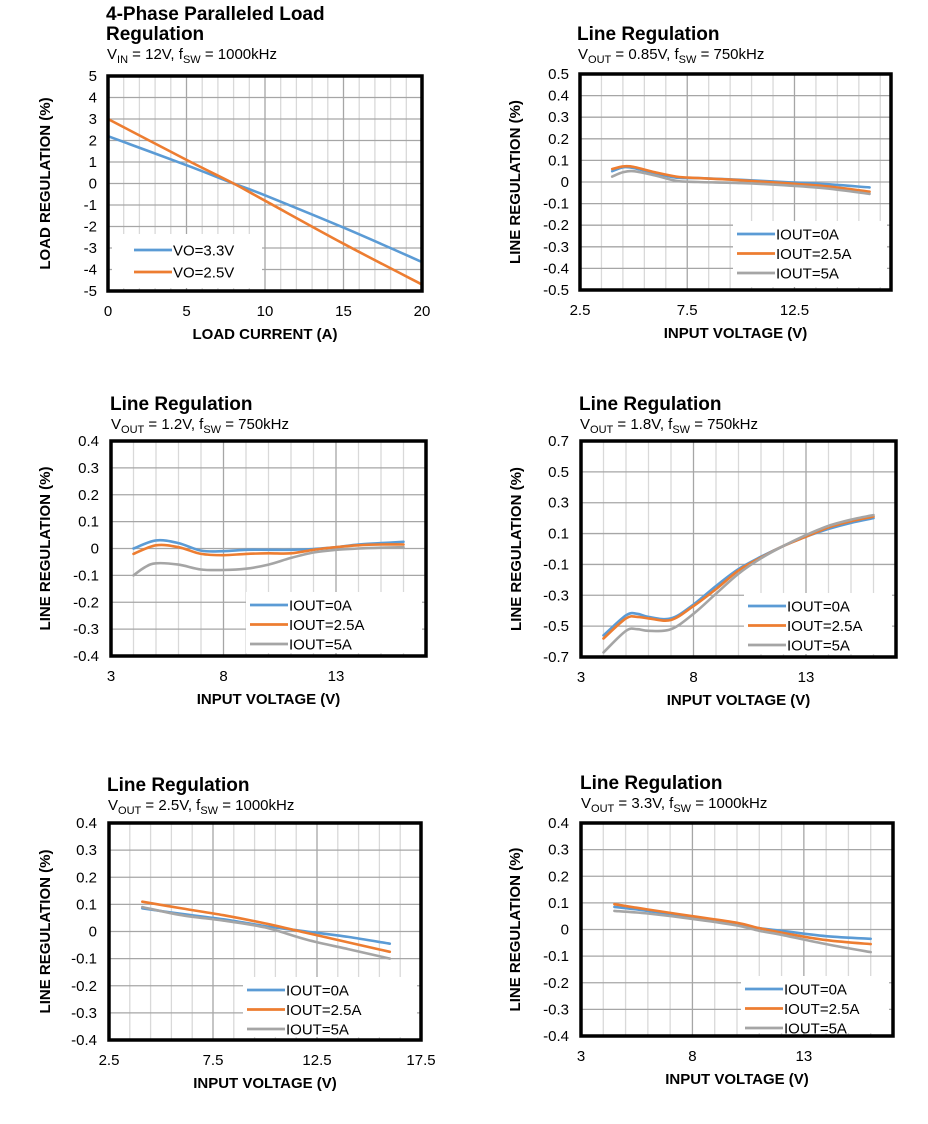 This screenshot has width=928, height=1124. What do you see at coordinates (558, 823) in the screenshot?
I see `y-tick-label: 0.4` at bounding box center [558, 823].